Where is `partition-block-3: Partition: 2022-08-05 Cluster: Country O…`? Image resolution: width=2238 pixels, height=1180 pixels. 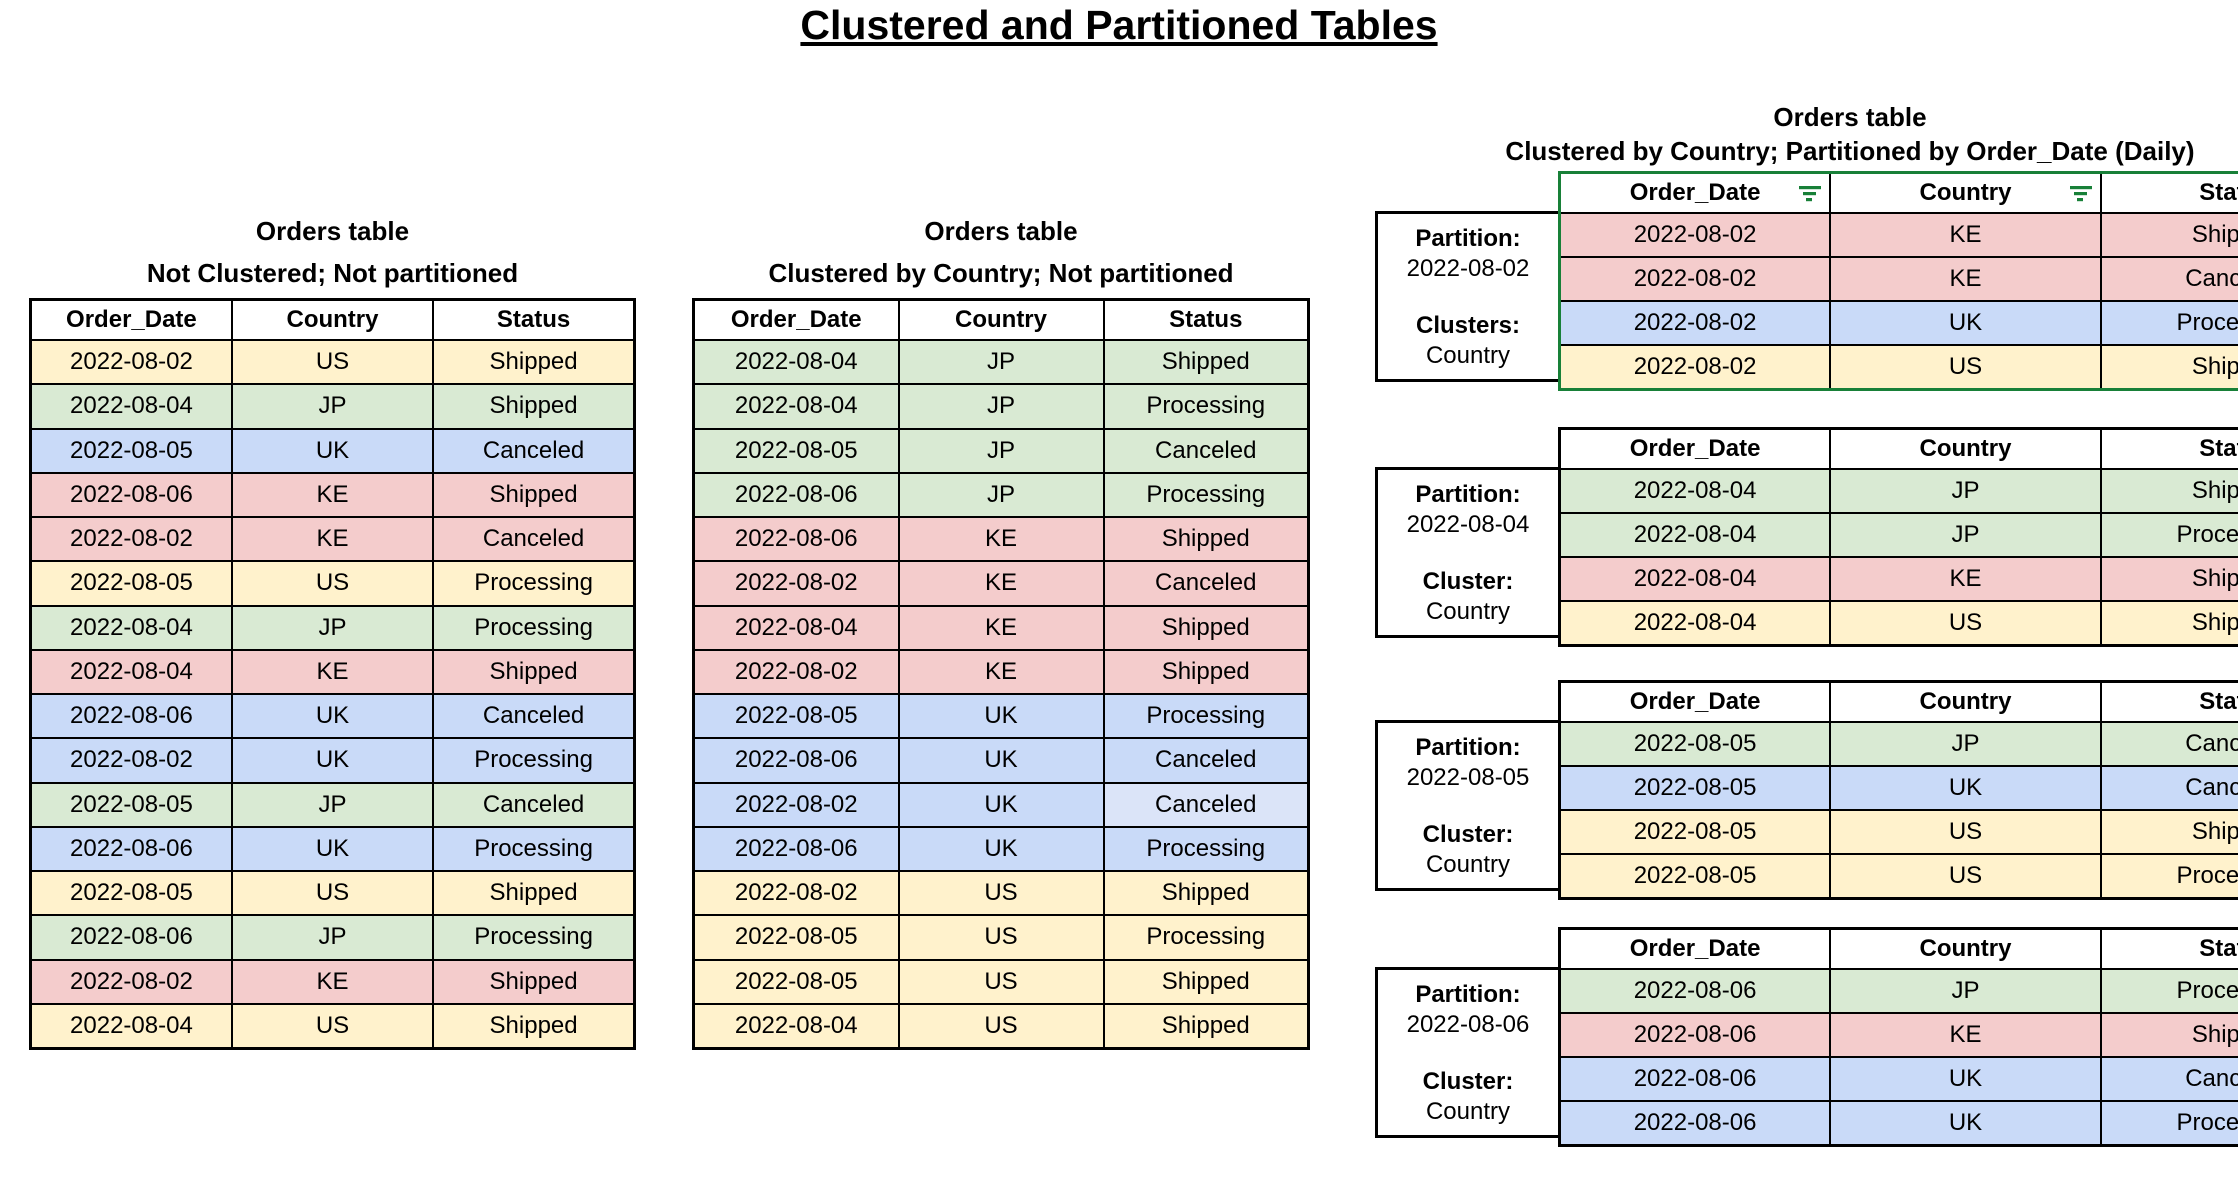 partition-block-3: Partition: 2022-08-05 Cluster: Country O… is located at coordinates (1806, 790).